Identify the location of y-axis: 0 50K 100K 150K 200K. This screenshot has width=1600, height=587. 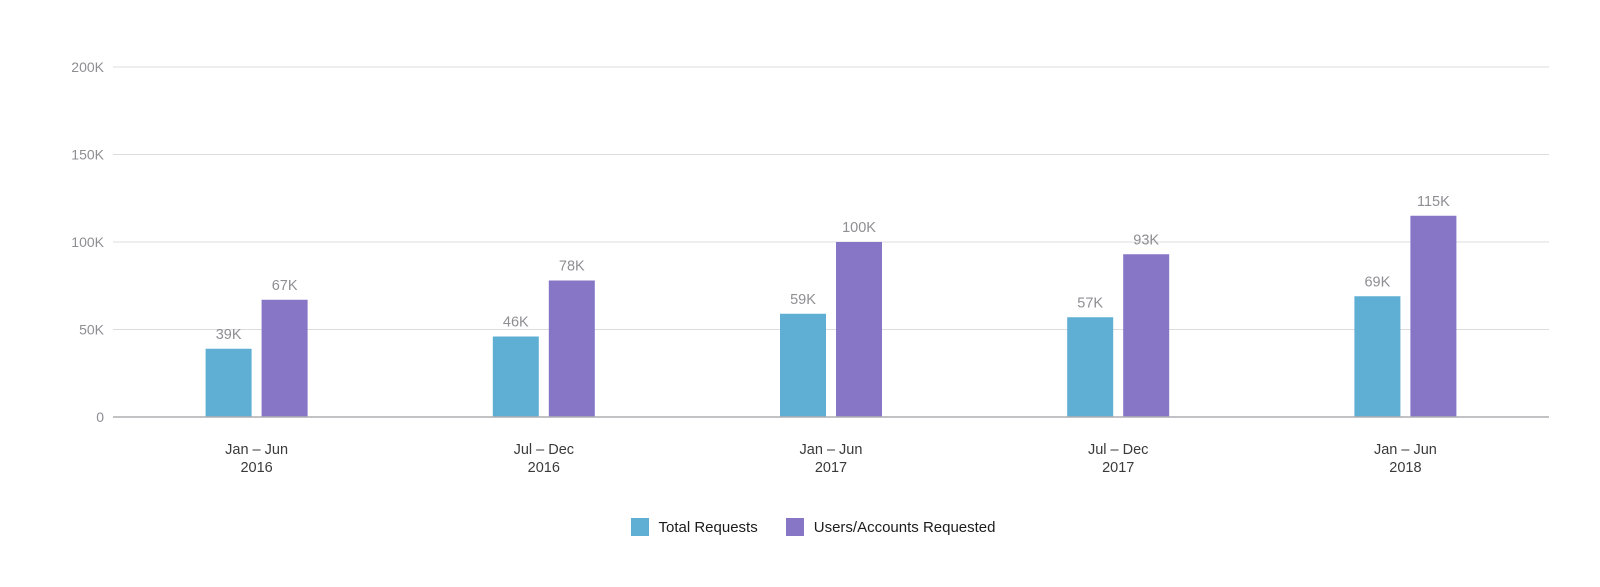
(87, 242).